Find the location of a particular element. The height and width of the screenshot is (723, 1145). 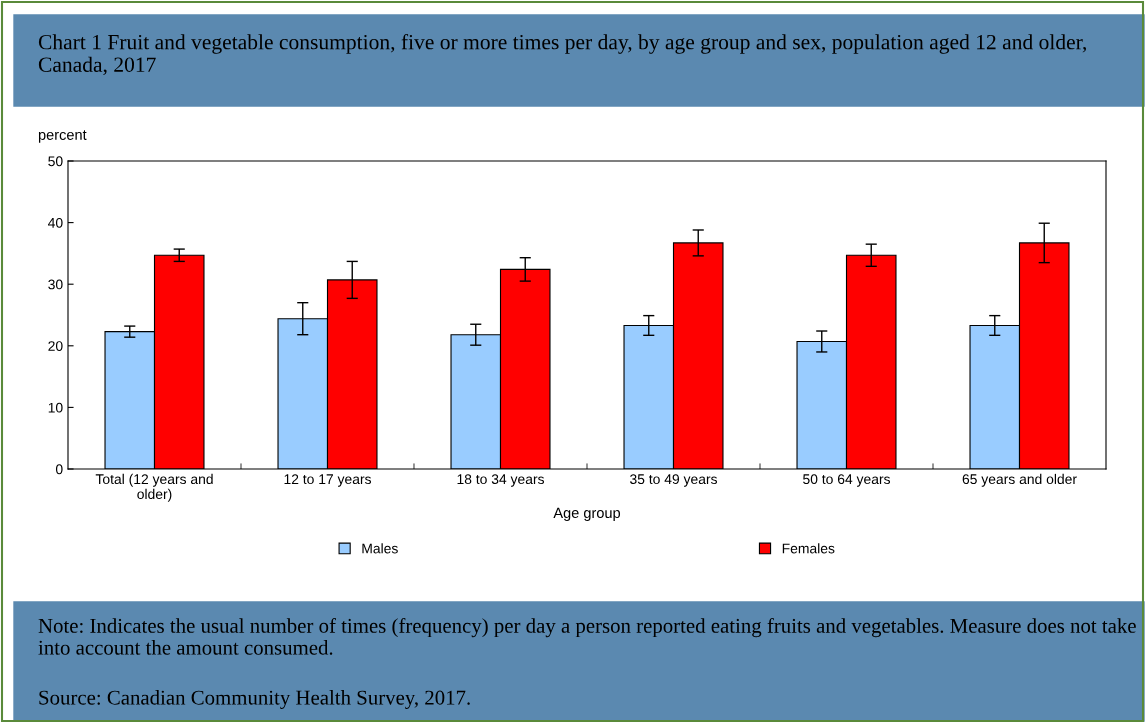

x-tick-label: 50 to 64 years is located at coordinates (847, 480).